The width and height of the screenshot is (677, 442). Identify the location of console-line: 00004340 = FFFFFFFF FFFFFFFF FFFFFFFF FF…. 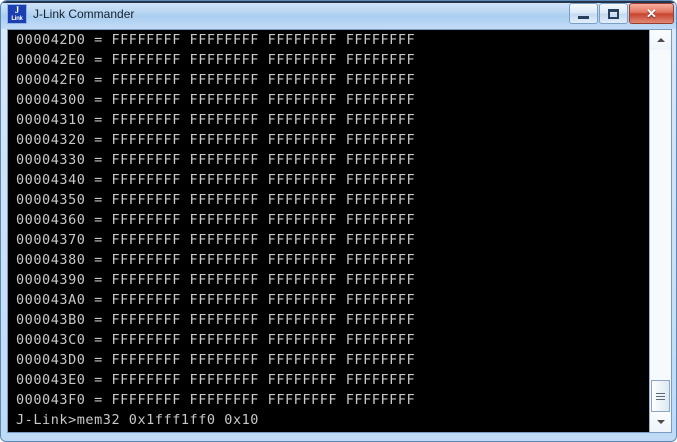
(216, 180).